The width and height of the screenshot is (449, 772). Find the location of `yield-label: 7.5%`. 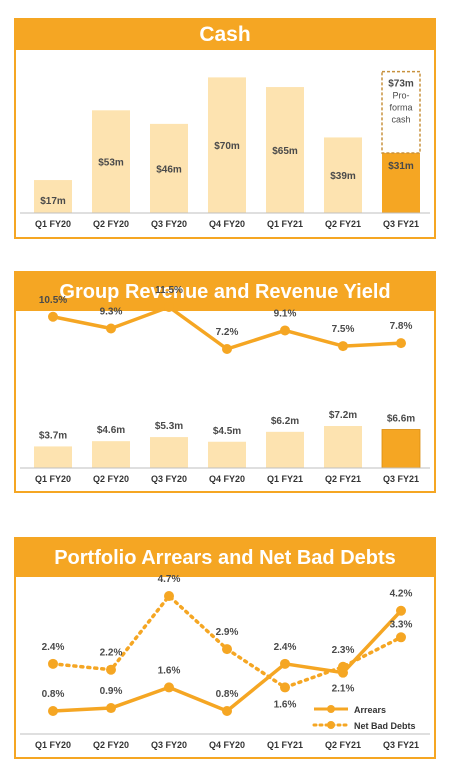

yield-label: 7.5% is located at coordinates (343, 329).